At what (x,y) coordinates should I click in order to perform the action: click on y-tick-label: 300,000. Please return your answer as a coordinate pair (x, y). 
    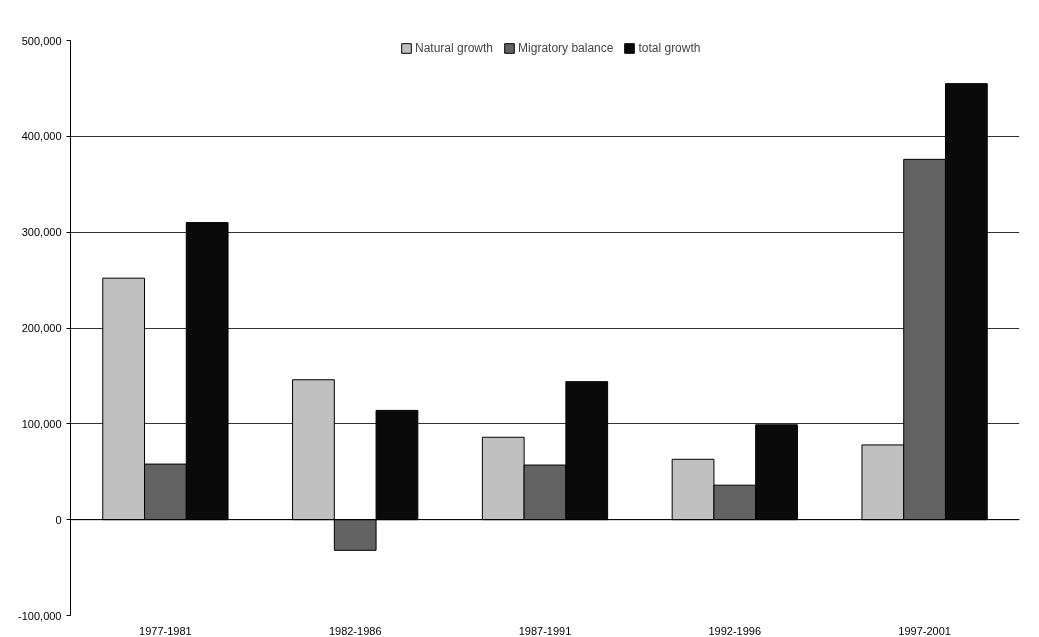
    Looking at the image, I should click on (41, 232).